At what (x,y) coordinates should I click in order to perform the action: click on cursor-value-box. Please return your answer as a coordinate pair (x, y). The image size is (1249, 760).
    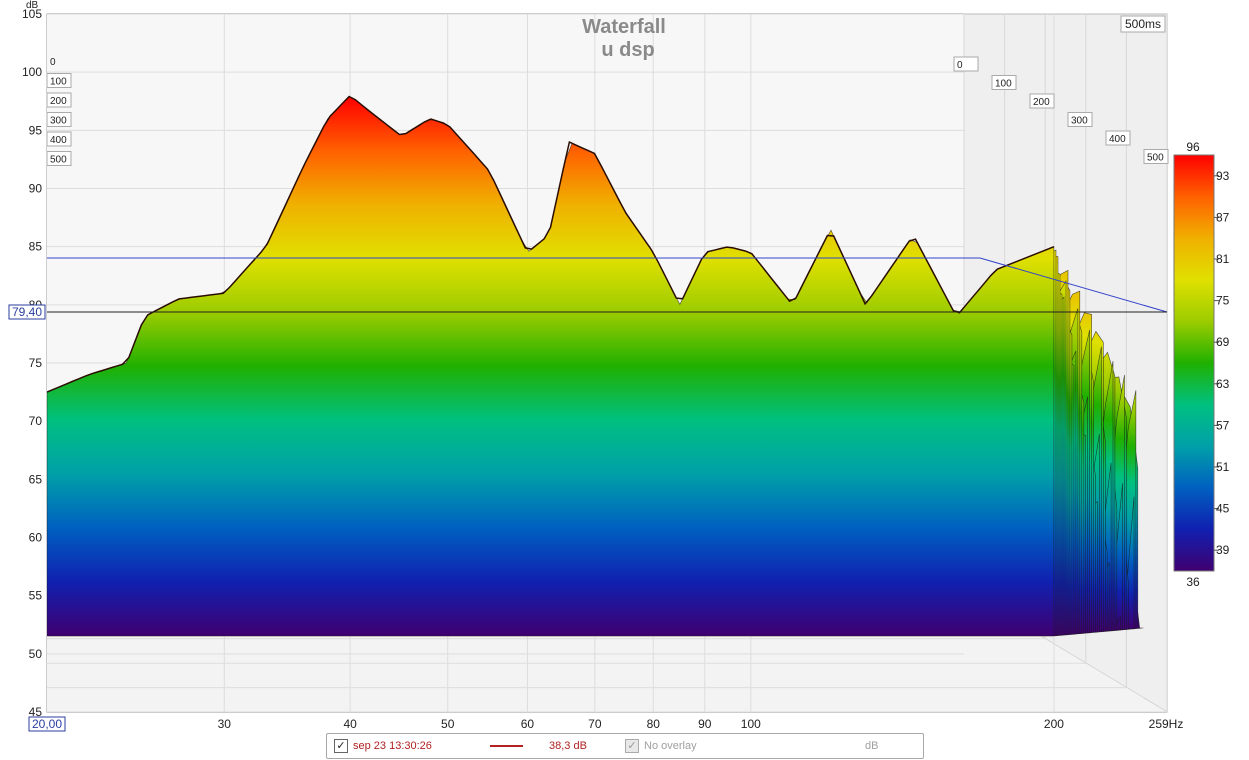
    Looking at the image, I should click on (27, 312).